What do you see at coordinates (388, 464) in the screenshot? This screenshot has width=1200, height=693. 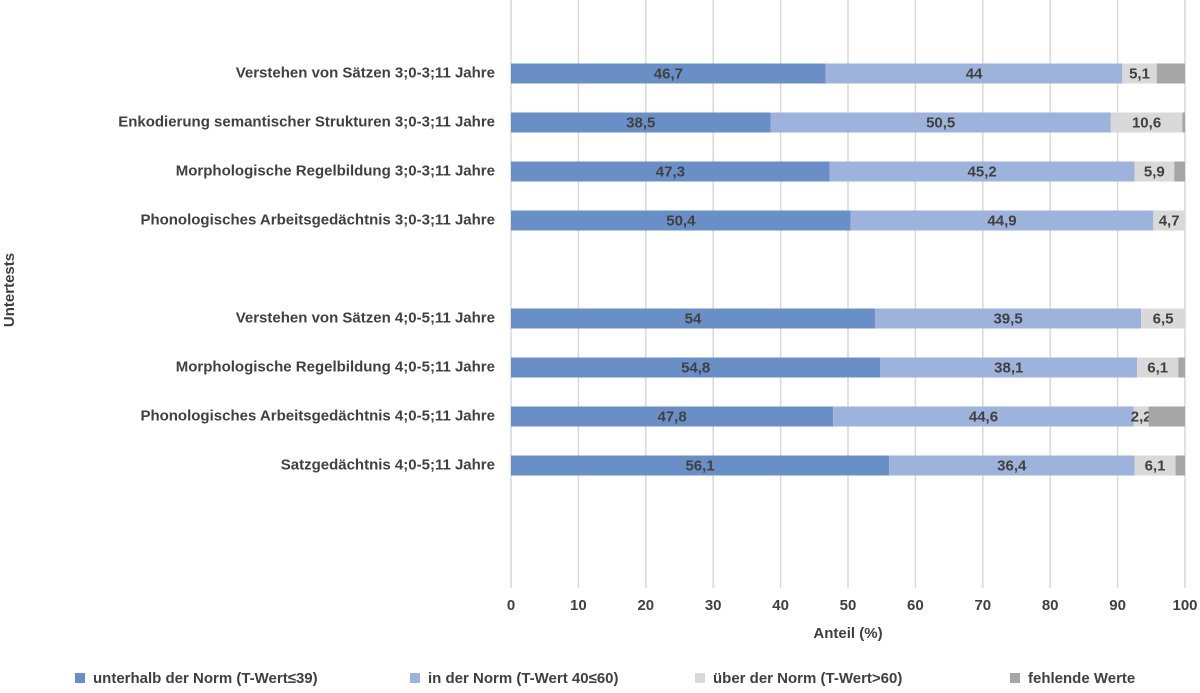 I see `y-tick-label: Satzgedächtnis 4;0-5;11 Jahre` at bounding box center [388, 464].